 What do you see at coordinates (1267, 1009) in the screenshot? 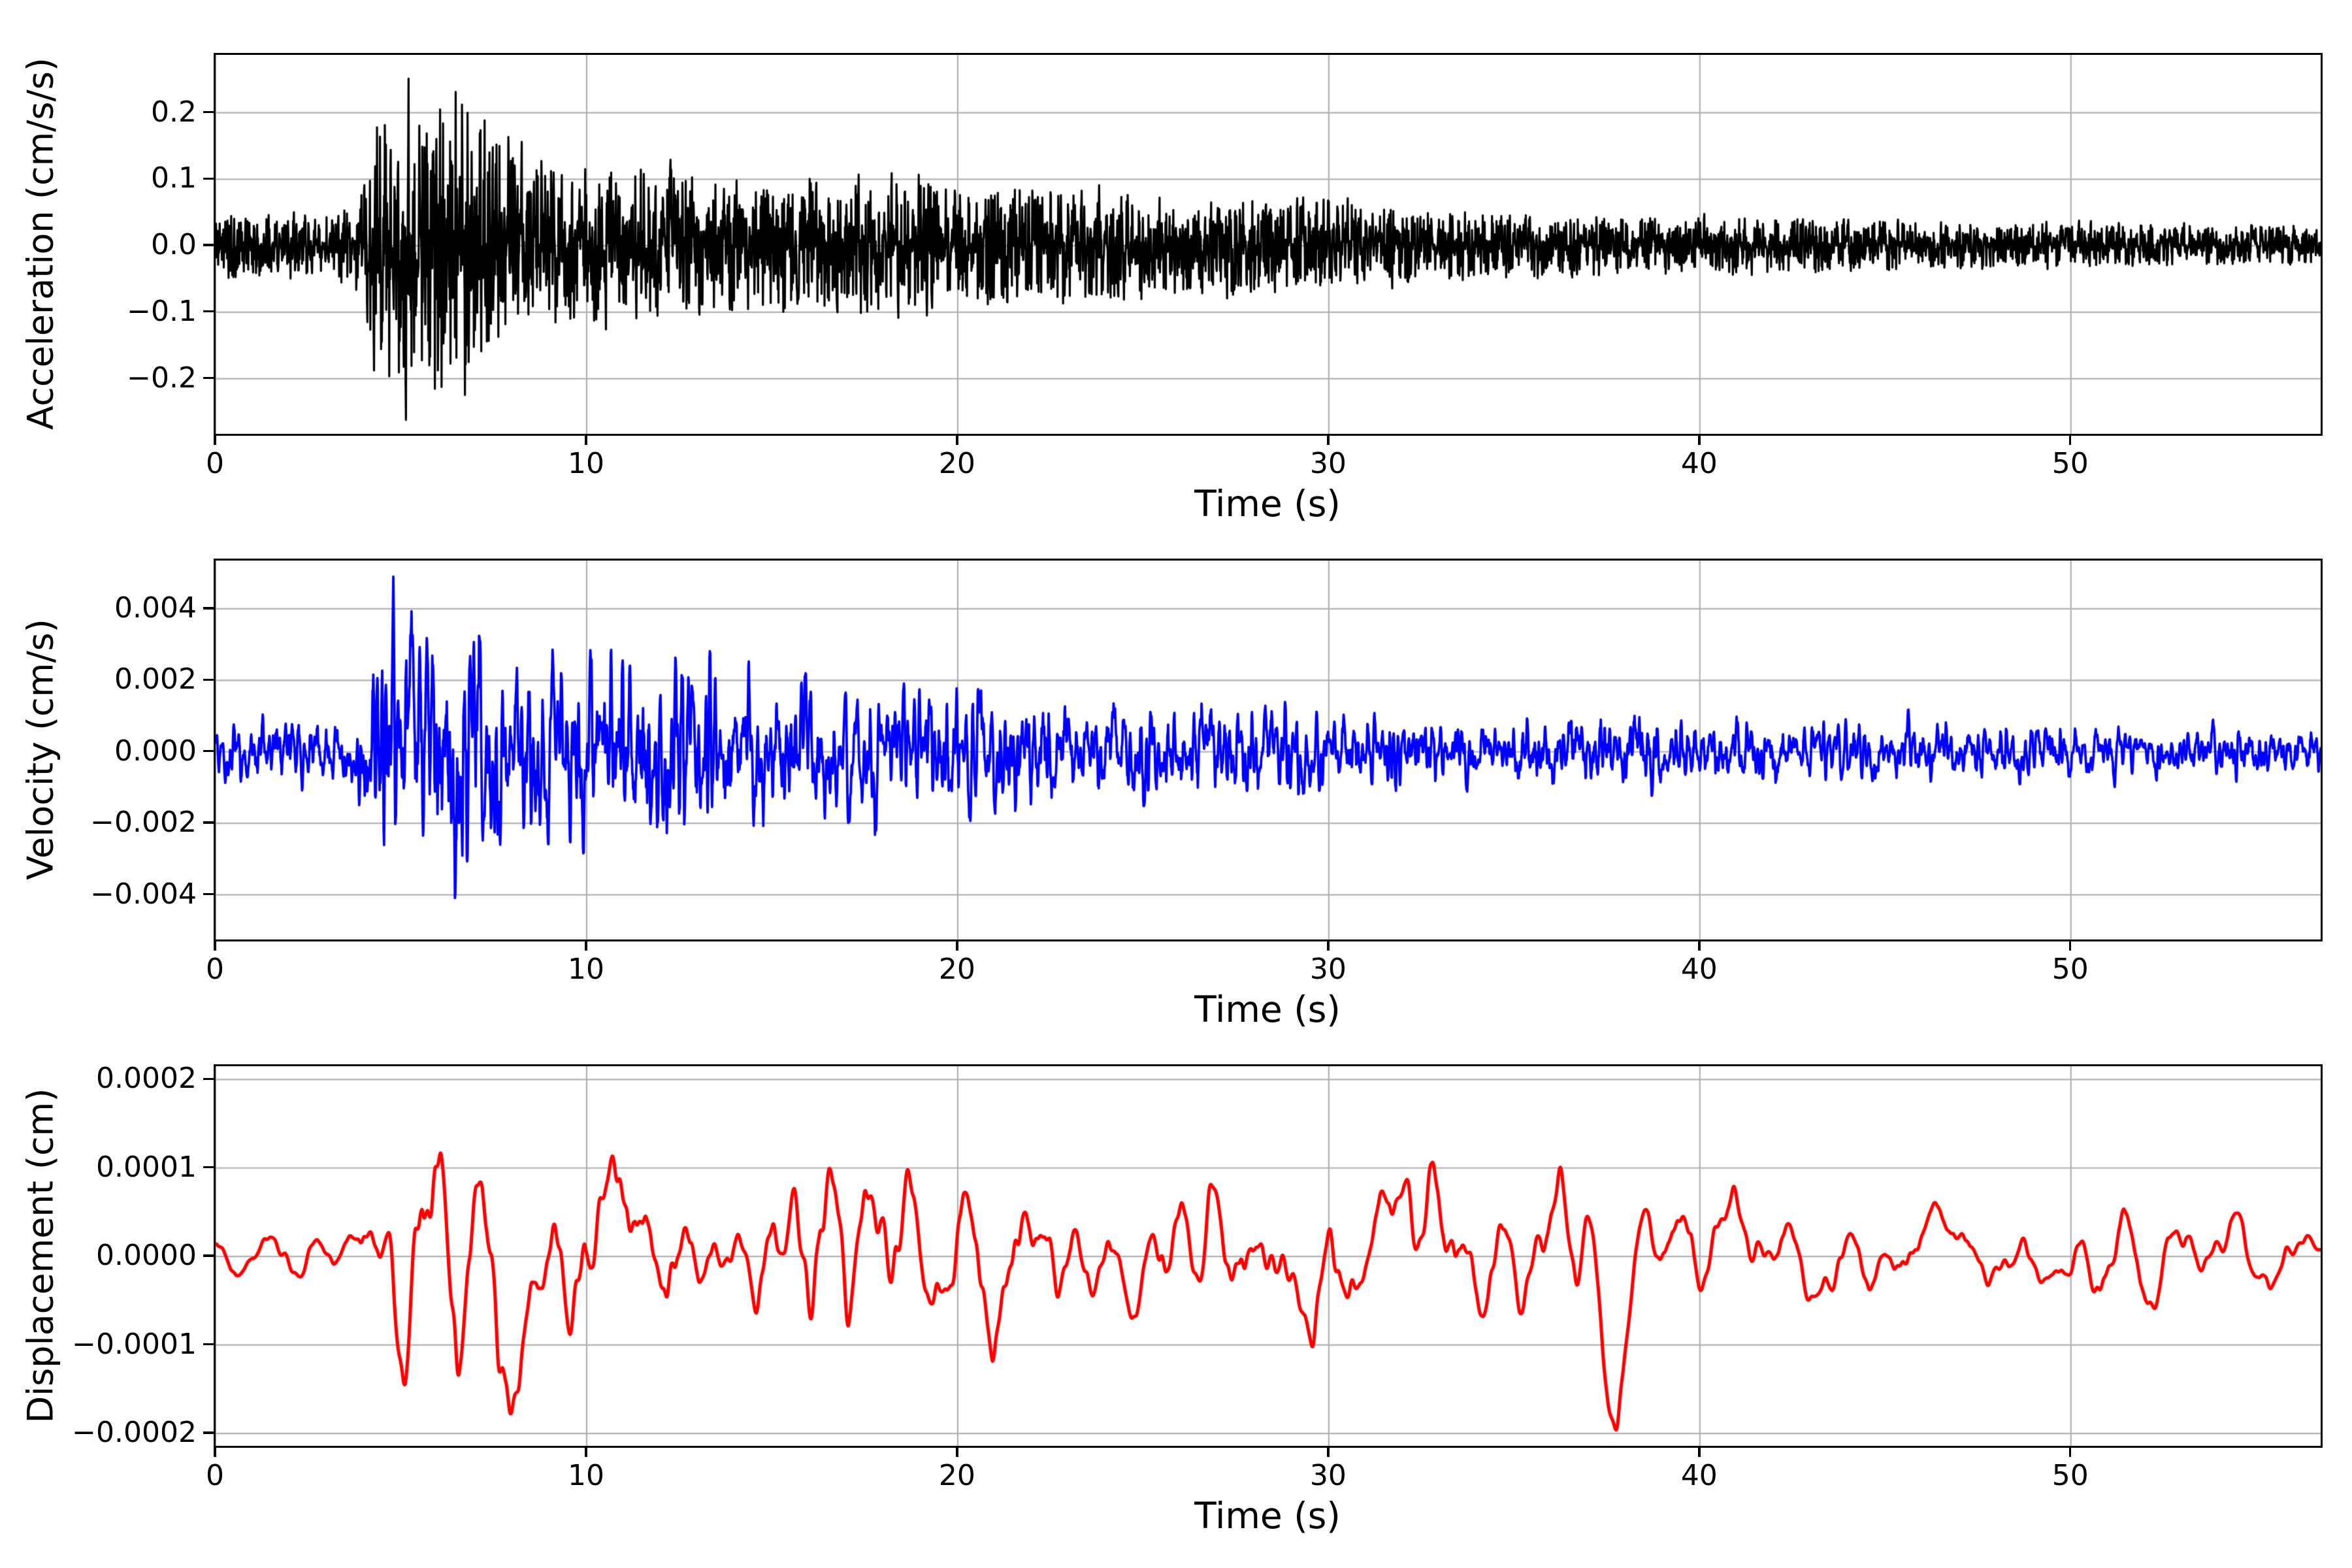
I see `x-axis-label-velocity: Time (s)` at bounding box center [1267, 1009].